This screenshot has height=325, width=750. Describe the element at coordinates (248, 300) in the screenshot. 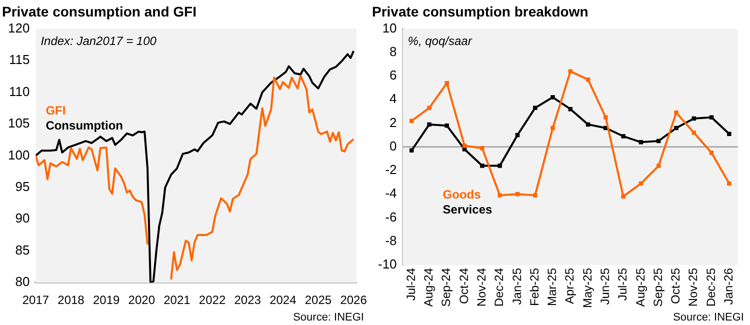

I see `x-tick-label: 2023` at that location.